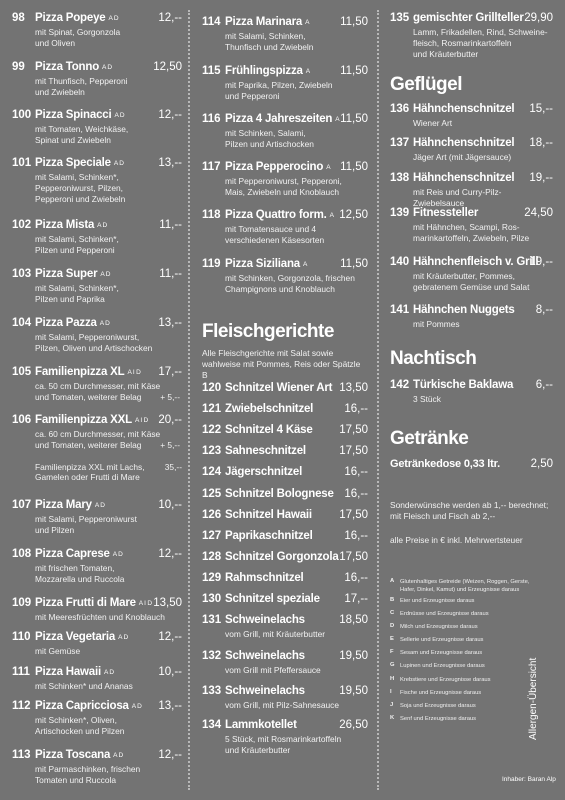 Image resolution: width=565 pixels, height=800 pixels. I want to click on description-line: mit Gemüse, so click(58, 651).